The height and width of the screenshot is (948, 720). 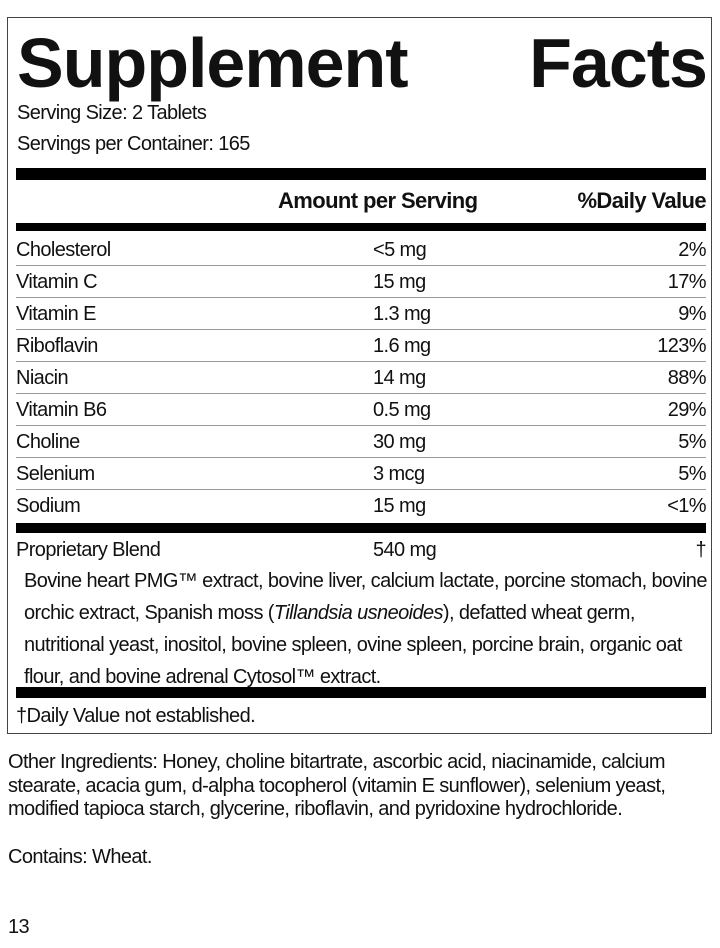 I want to click on nutrient-dv: 123%, so click(x=681, y=346).